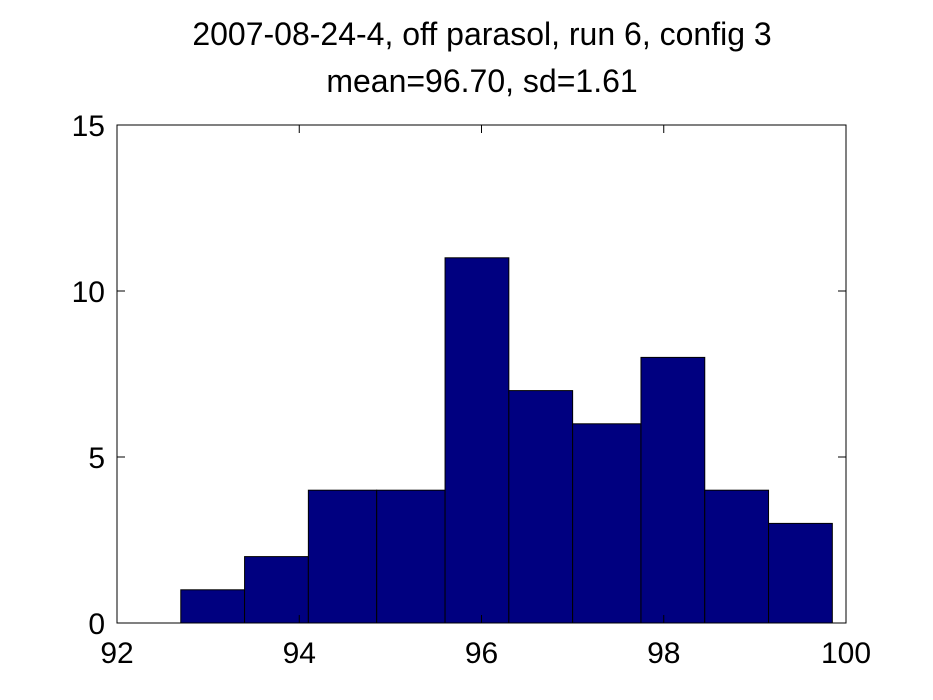  I want to click on x-tick-label: 92, so click(116, 653).